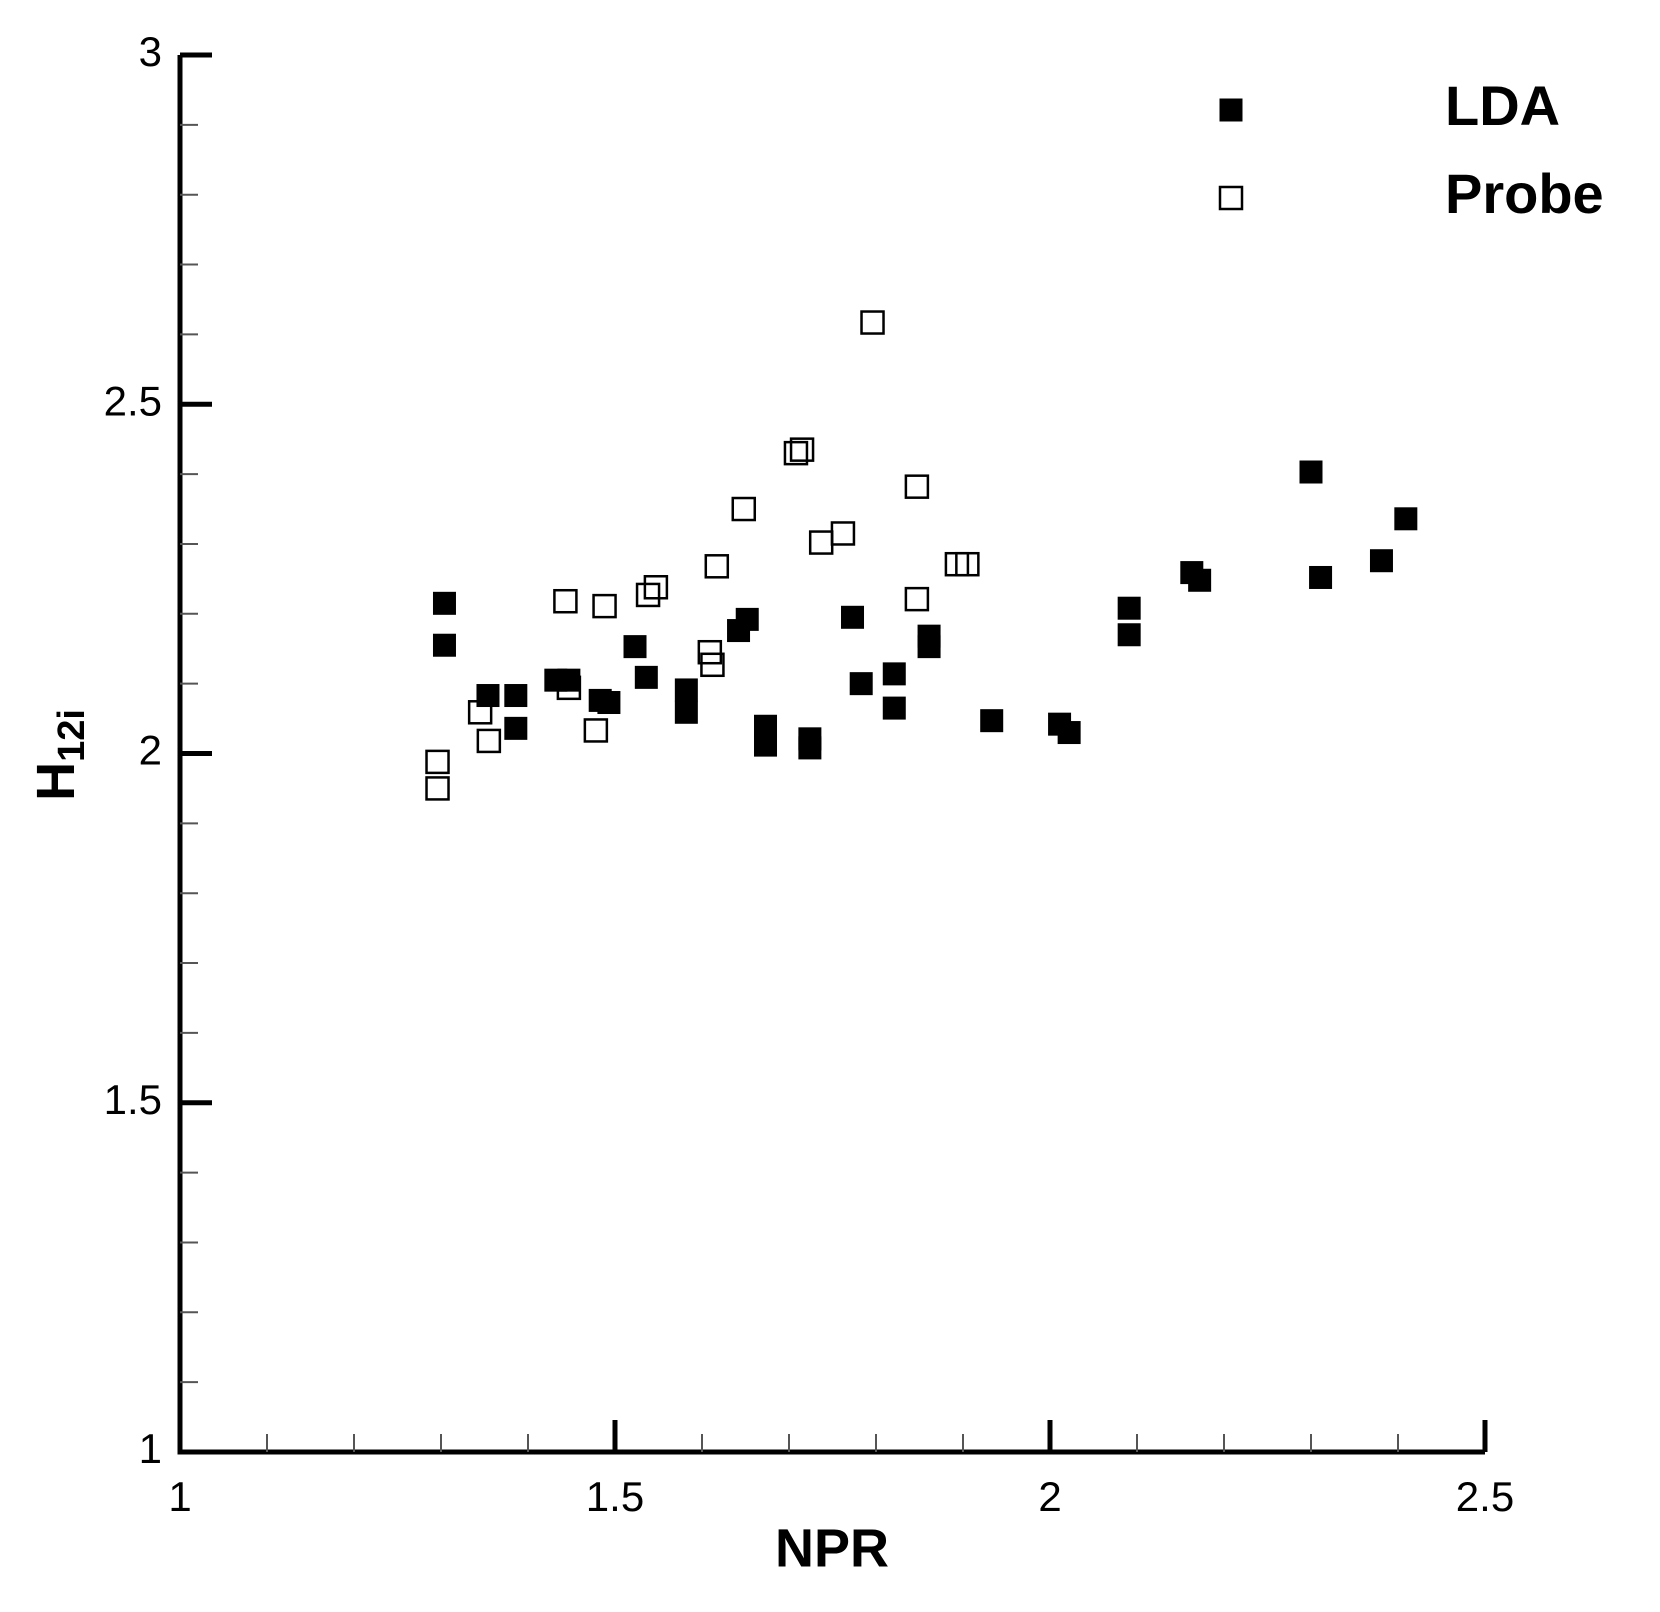 The height and width of the screenshot is (1612, 1660). Describe the element at coordinates (56, 781) in the screenshot. I see `y-axis-title-main: H` at that location.